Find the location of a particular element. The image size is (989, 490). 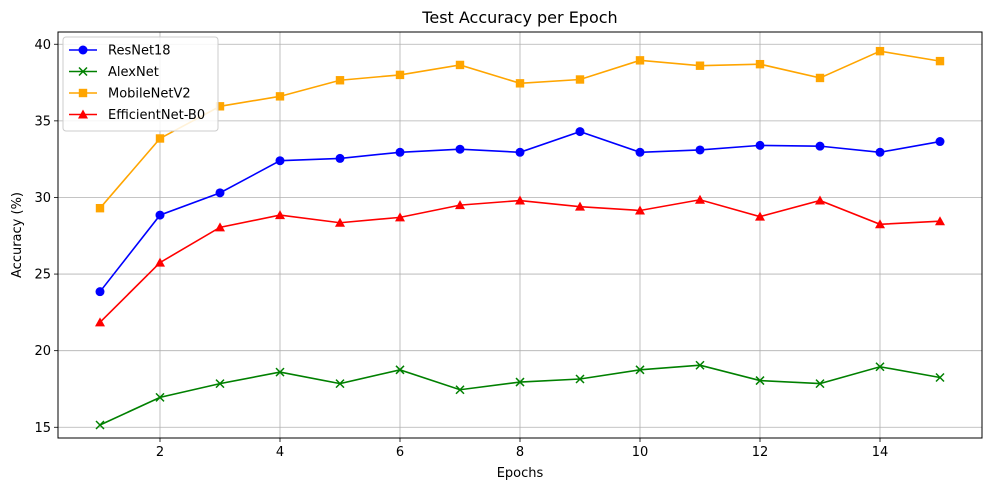

legend-label: AlexNet is located at coordinates (133, 72).